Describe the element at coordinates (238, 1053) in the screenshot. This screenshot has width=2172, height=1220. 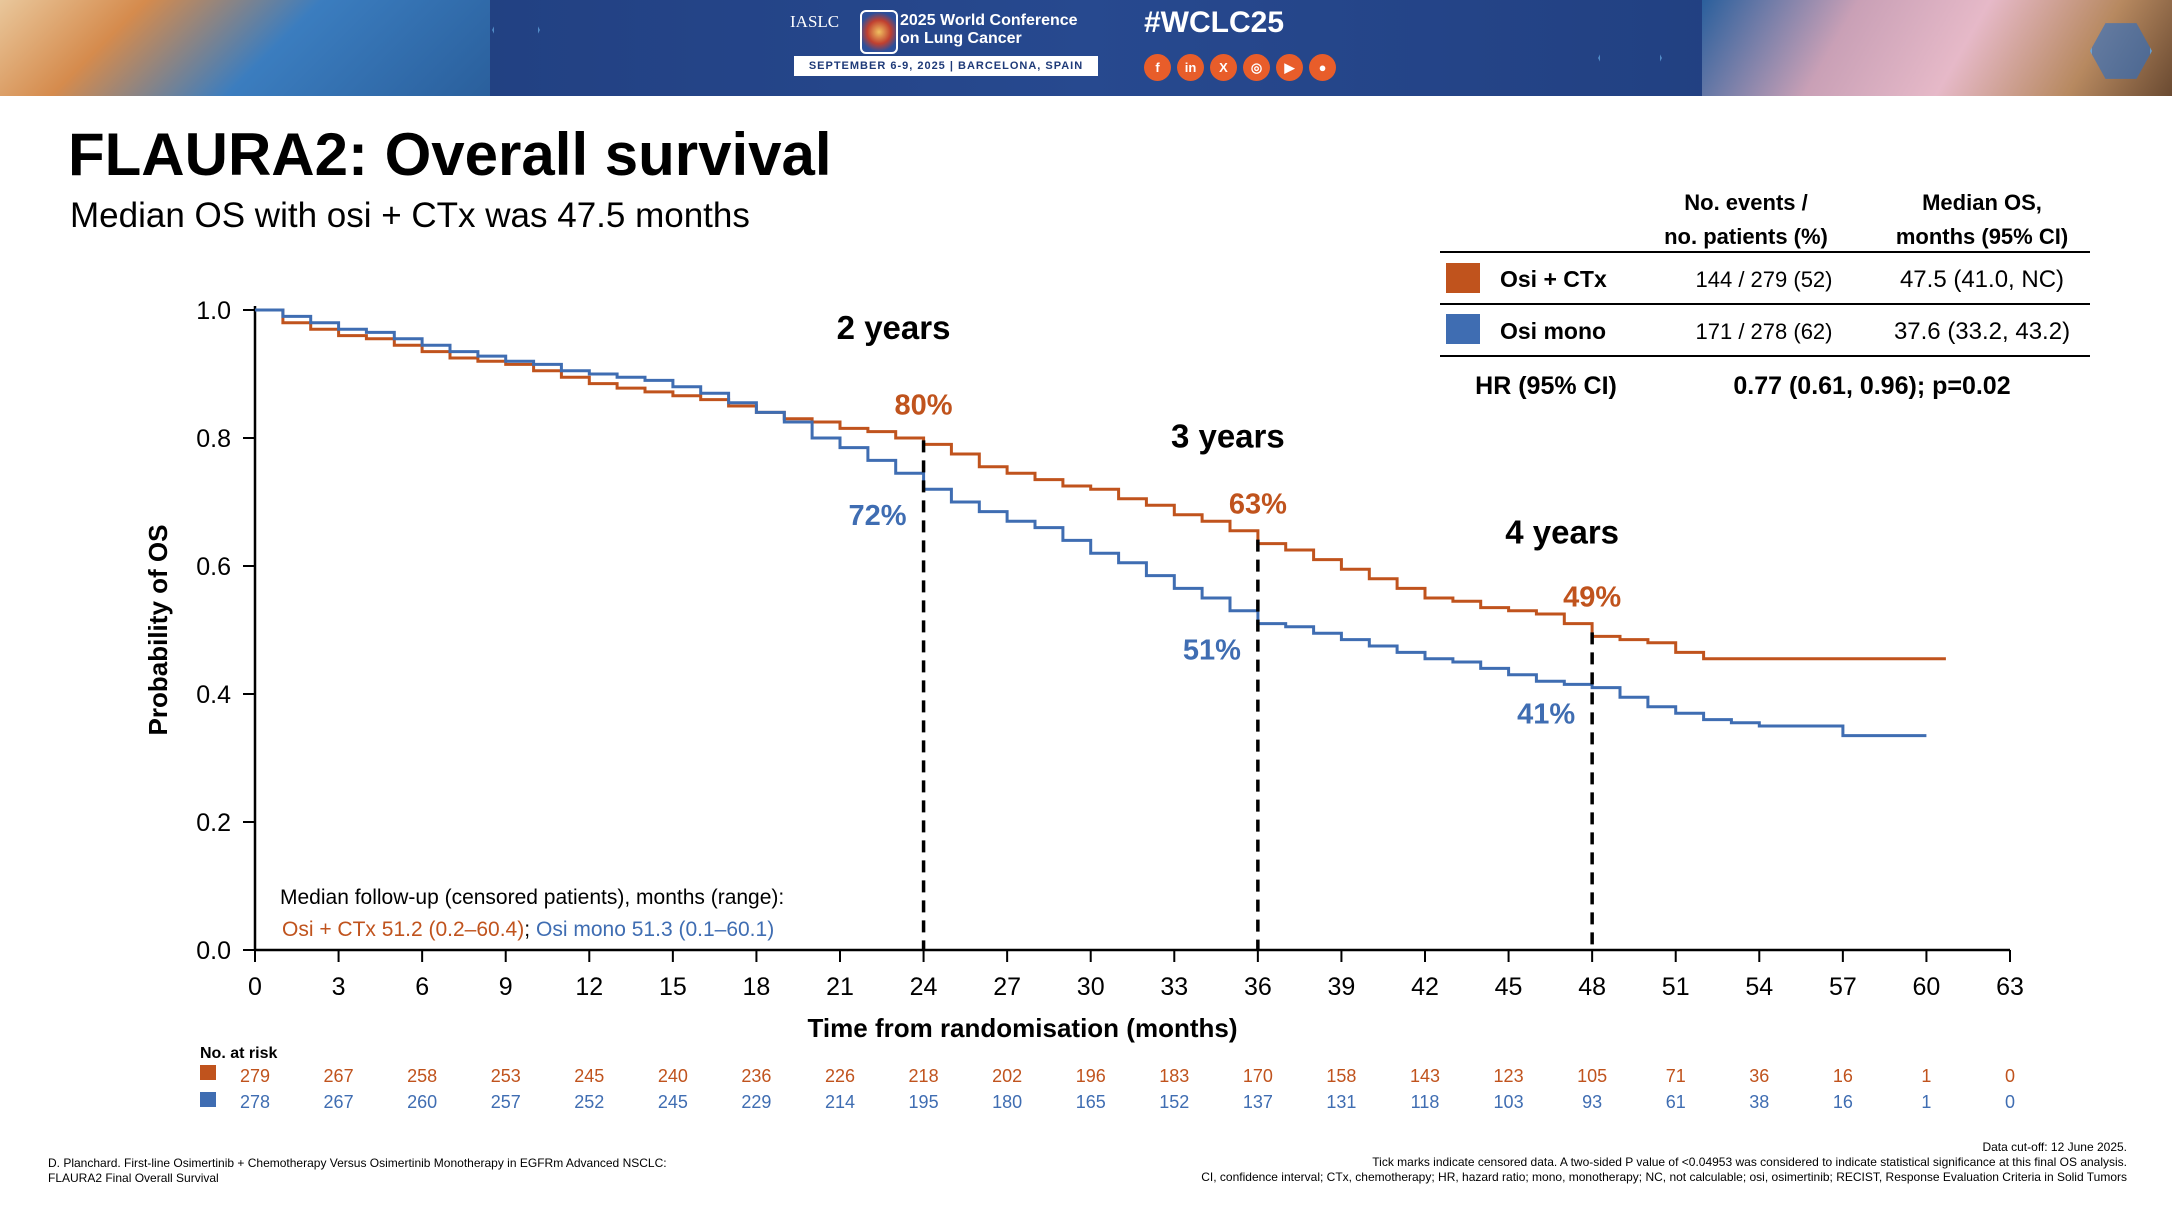
I see `at-risk-label: No. at risk` at that location.